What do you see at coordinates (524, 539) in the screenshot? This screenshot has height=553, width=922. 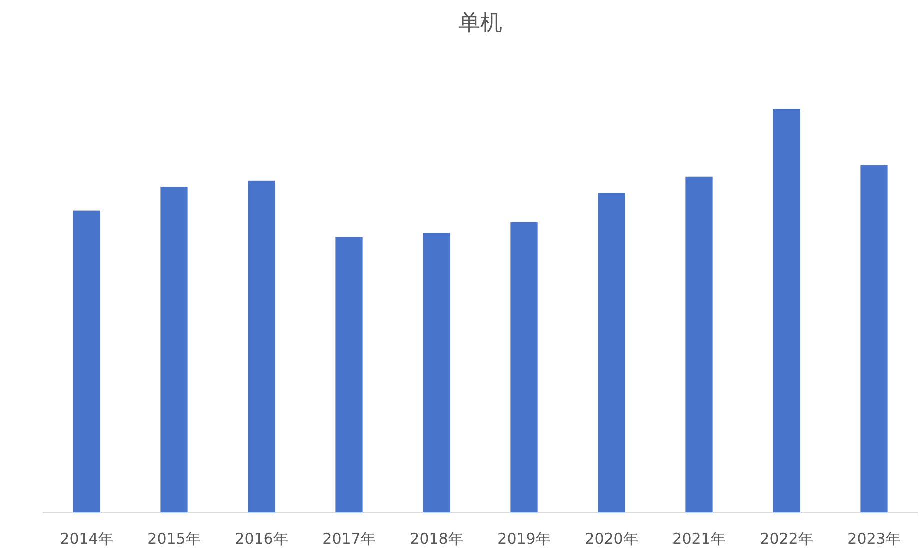 I see `x-tick-label: 2019年` at bounding box center [524, 539].